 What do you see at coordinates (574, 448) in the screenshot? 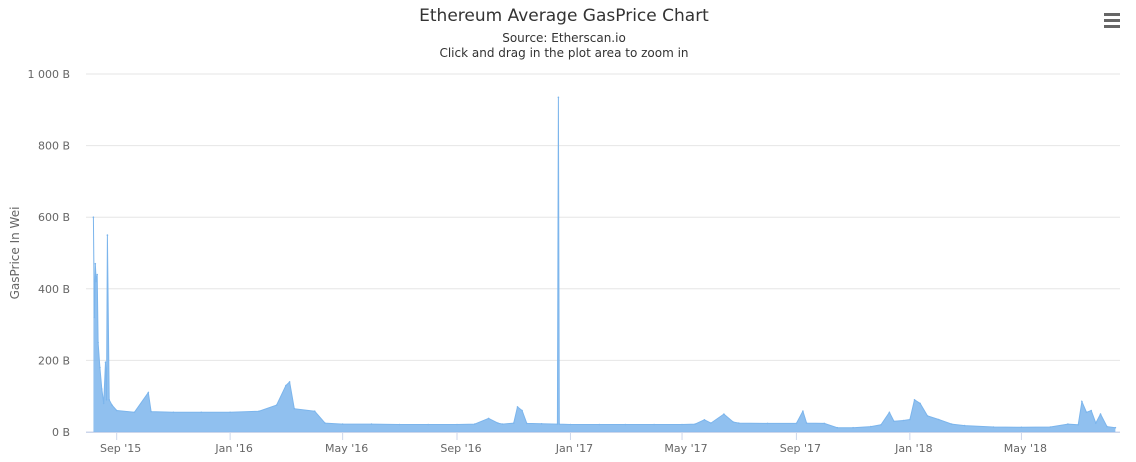
I see `x-tick-label: Jan '17` at bounding box center [574, 448].